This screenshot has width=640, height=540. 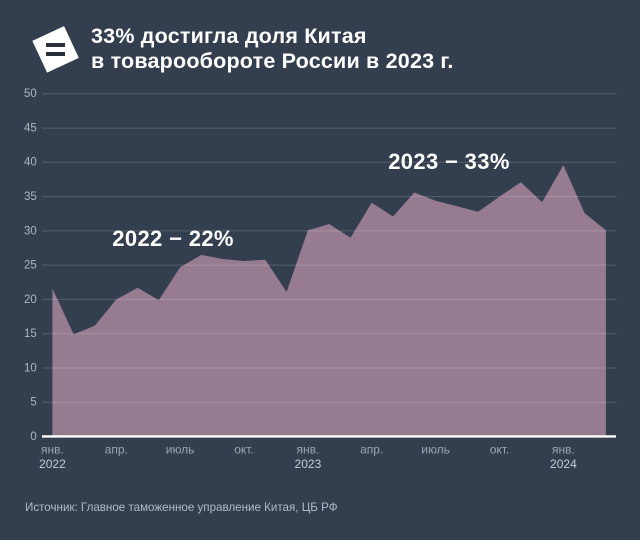 I want to click on svg-text: 5, so click(x=33, y=403).